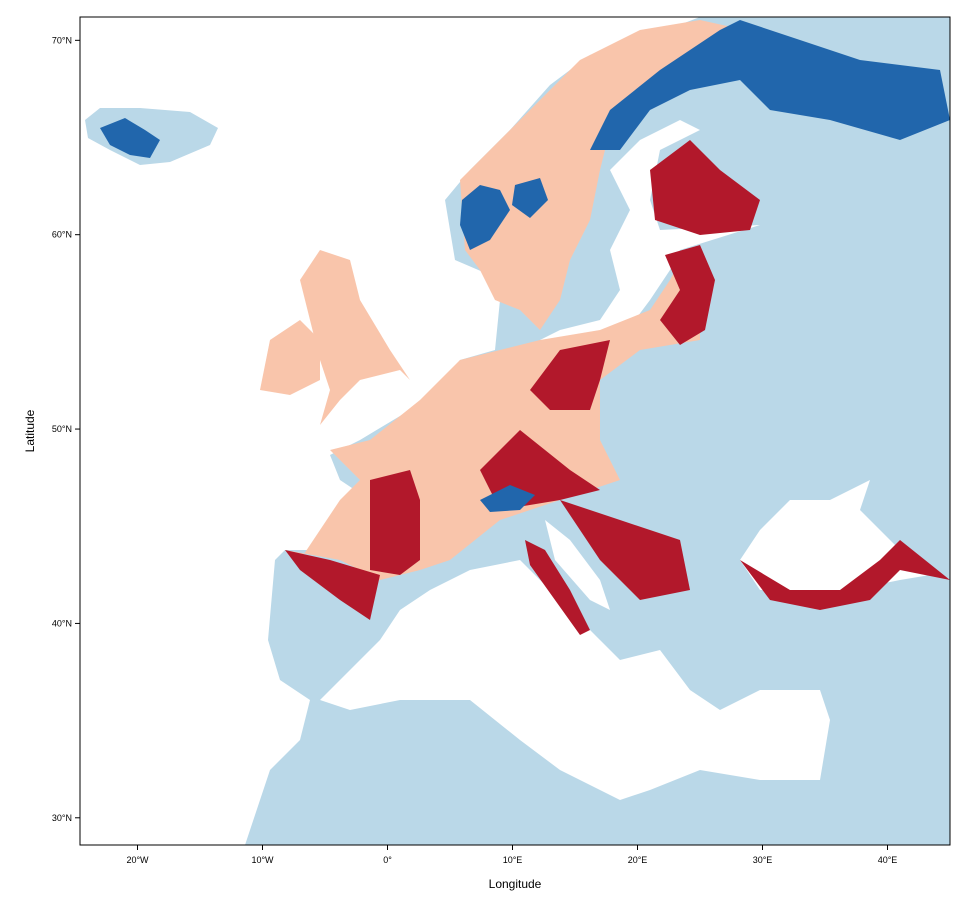 This screenshot has height=900, width=980. What do you see at coordinates (570, 375) in the screenshot?
I see `poland-hot` at bounding box center [570, 375].